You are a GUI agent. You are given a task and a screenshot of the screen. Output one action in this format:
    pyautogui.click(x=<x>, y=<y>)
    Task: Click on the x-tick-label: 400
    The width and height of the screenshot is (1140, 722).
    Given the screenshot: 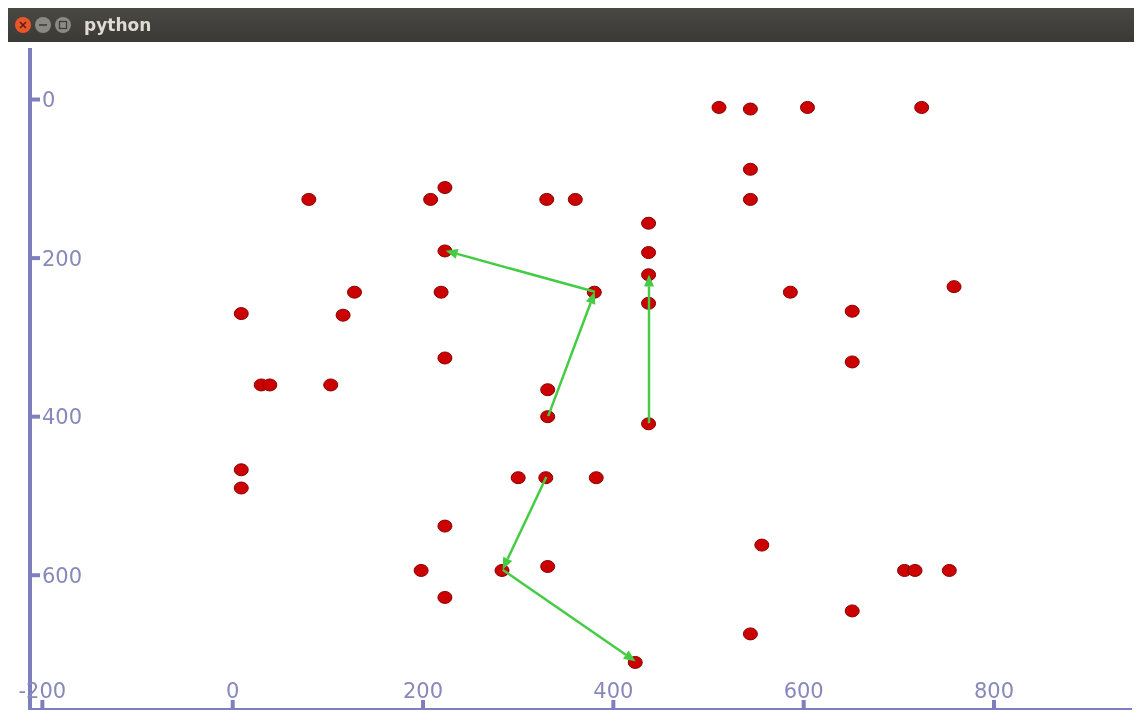 What is the action you would take?
    pyautogui.click(x=613, y=691)
    